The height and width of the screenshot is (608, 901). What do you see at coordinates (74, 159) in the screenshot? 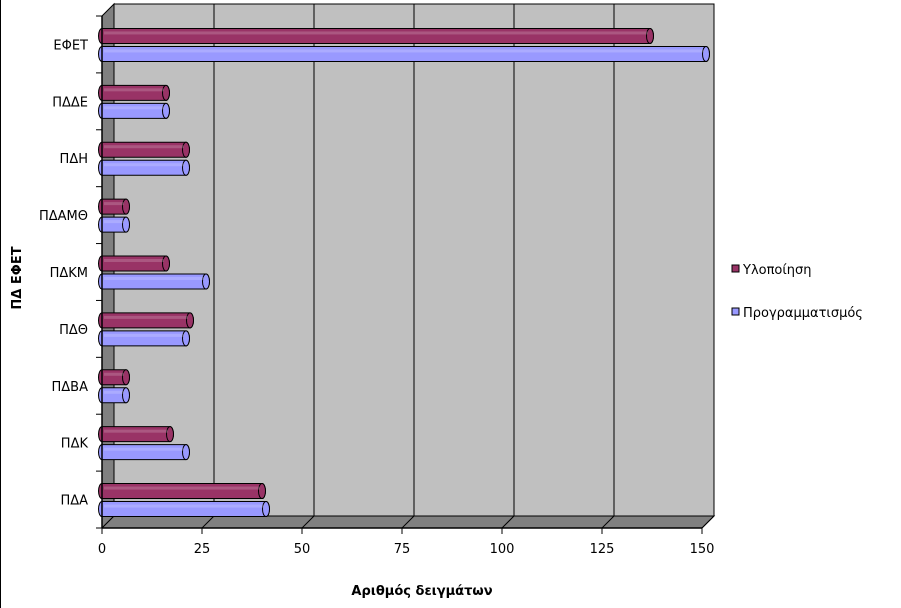
I see `y-category-label: ΠΔΗ` at bounding box center [74, 159].